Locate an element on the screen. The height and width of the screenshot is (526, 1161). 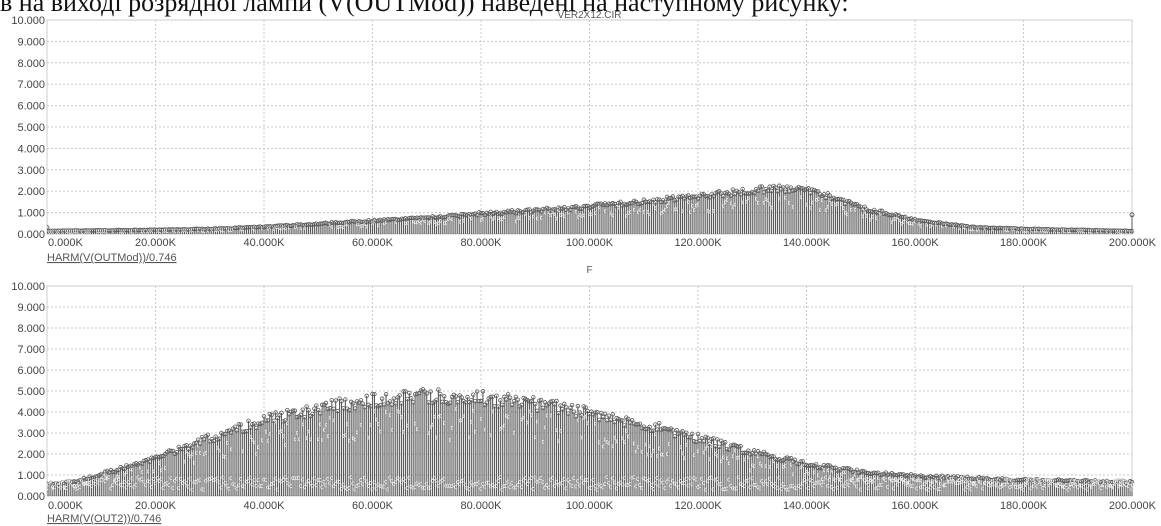
x-tick-label: 160.000K is located at coordinates (915, 243).